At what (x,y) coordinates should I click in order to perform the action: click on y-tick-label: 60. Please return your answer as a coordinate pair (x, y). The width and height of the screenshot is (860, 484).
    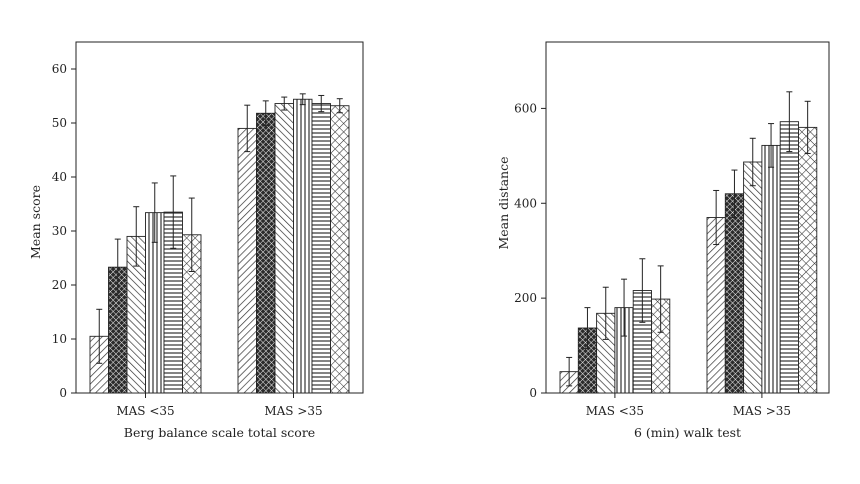
    Looking at the image, I should click on (59, 69).